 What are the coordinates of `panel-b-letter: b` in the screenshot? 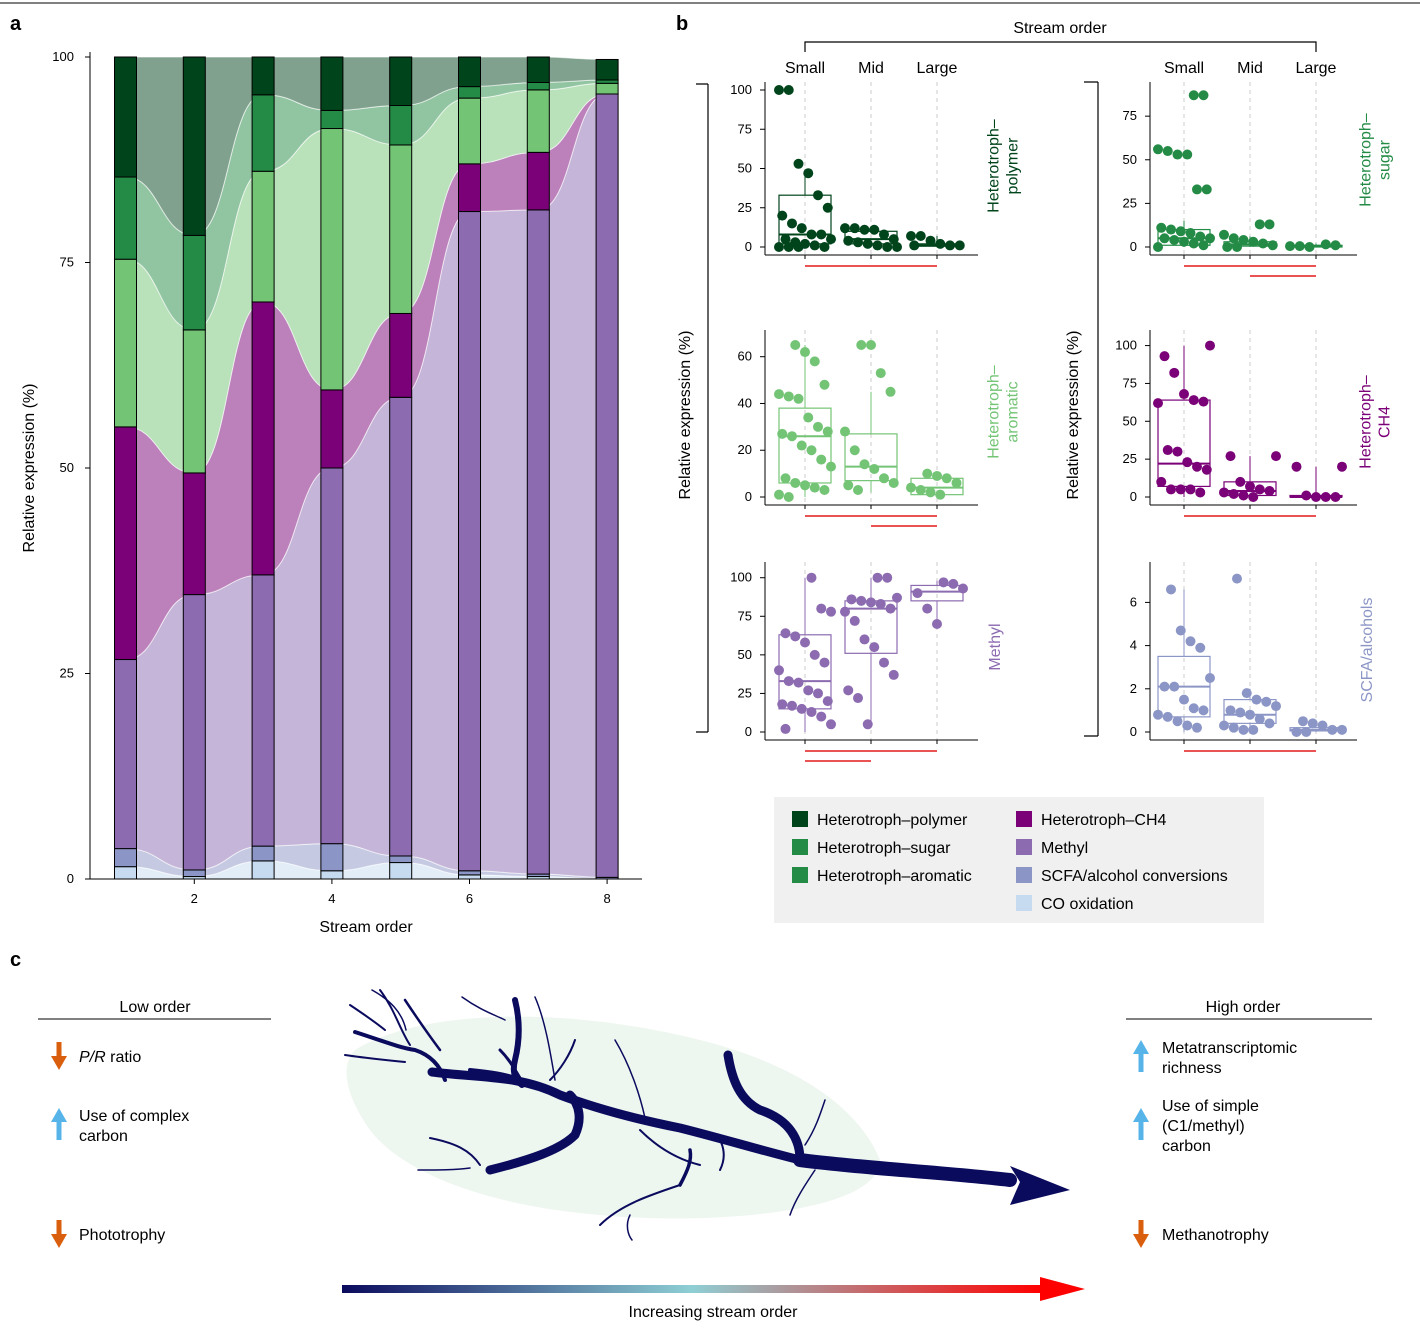 It's located at (682, 24).